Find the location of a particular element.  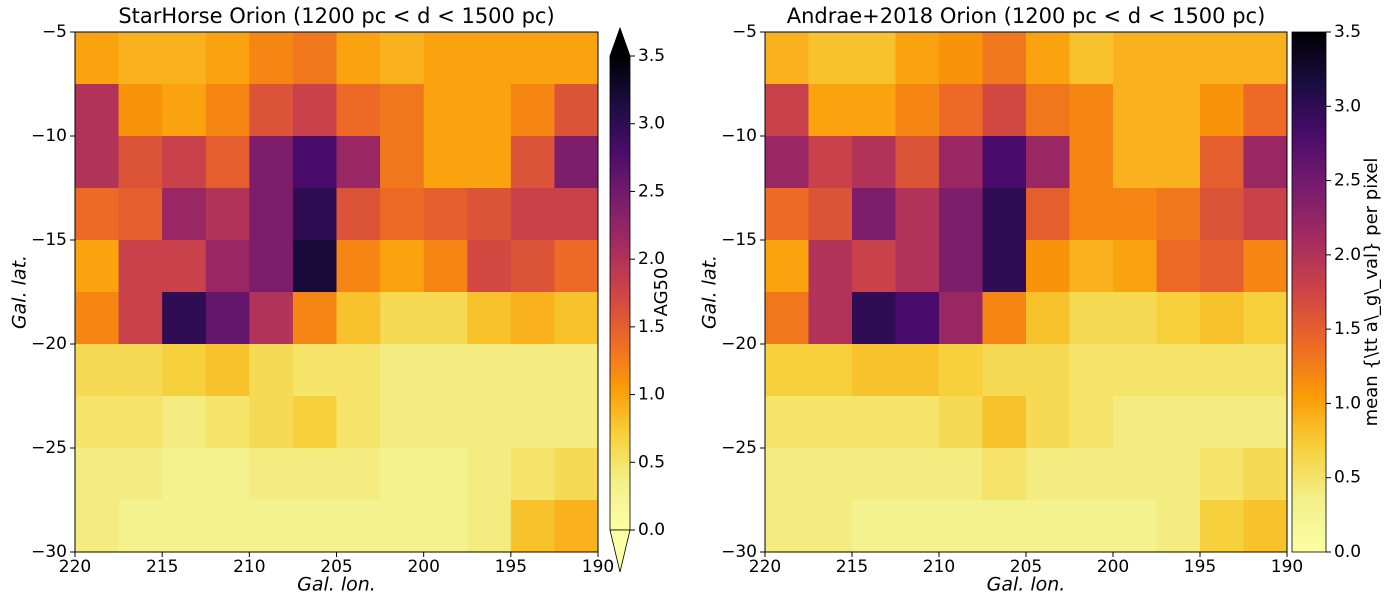

colorbar-tick-label: 3.0 is located at coordinates (1347, 106).